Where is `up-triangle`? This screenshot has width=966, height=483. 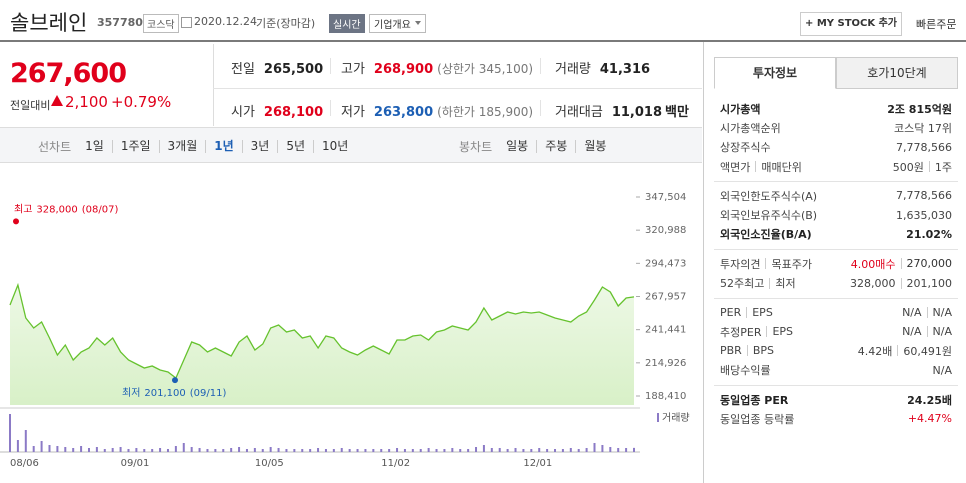 up-triangle is located at coordinates (57, 100).